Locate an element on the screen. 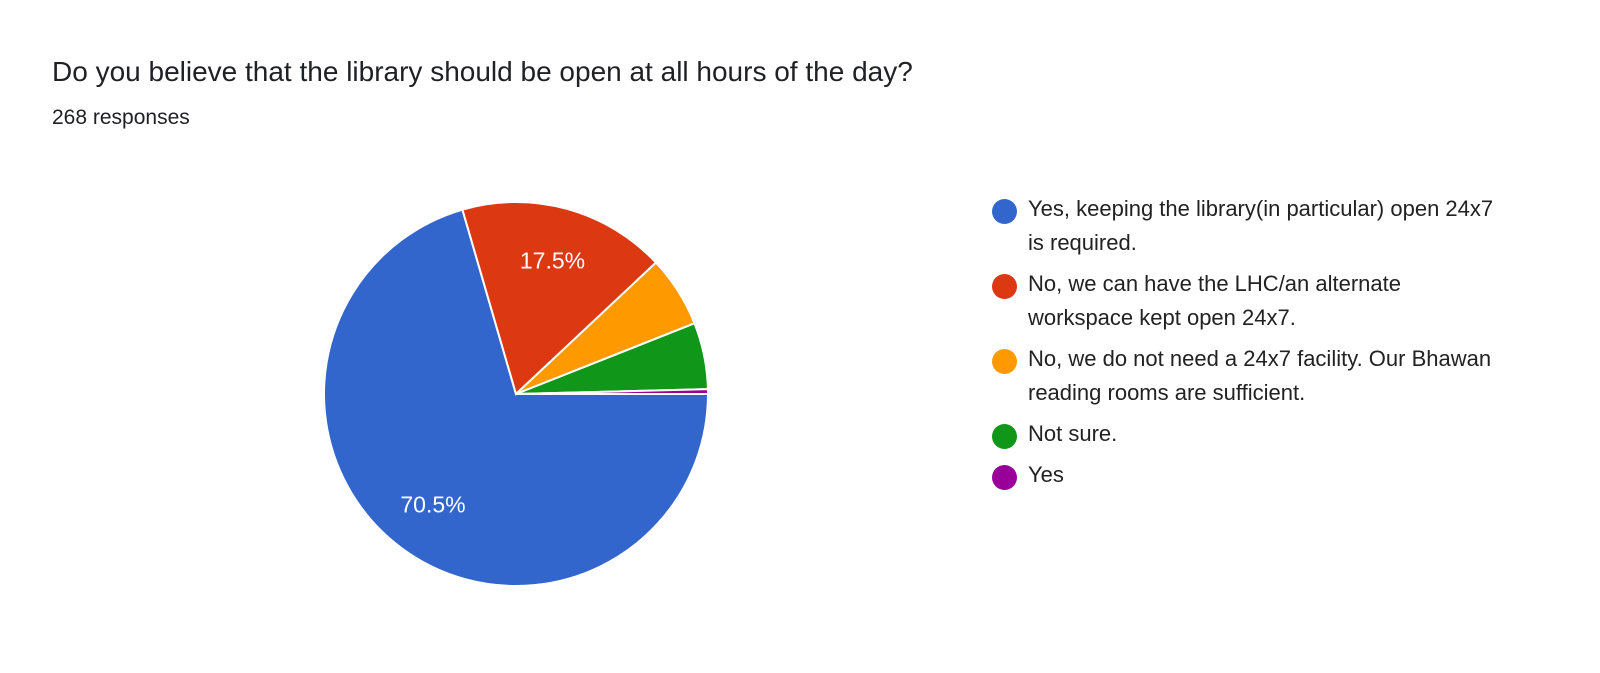 The image size is (1600, 673). legend-label: Not sure. is located at coordinates (1073, 433).